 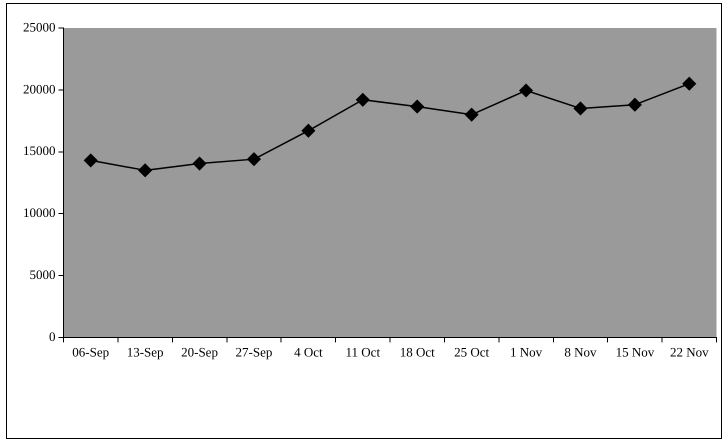 What do you see at coordinates (309, 352) in the screenshot?
I see `x-tick-label: 4 Oct` at bounding box center [309, 352].